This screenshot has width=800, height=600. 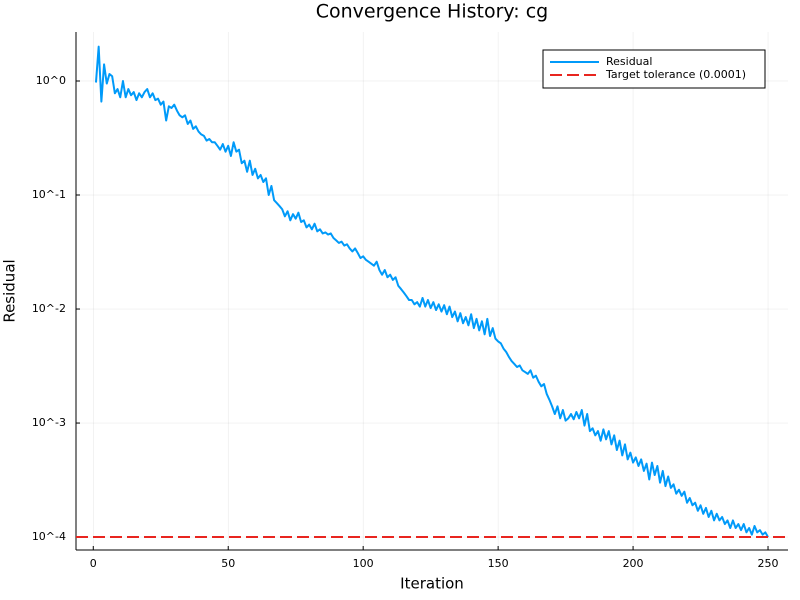 What do you see at coordinates (363, 563) in the screenshot?
I see `x-tick-label: 100` at bounding box center [363, 563].